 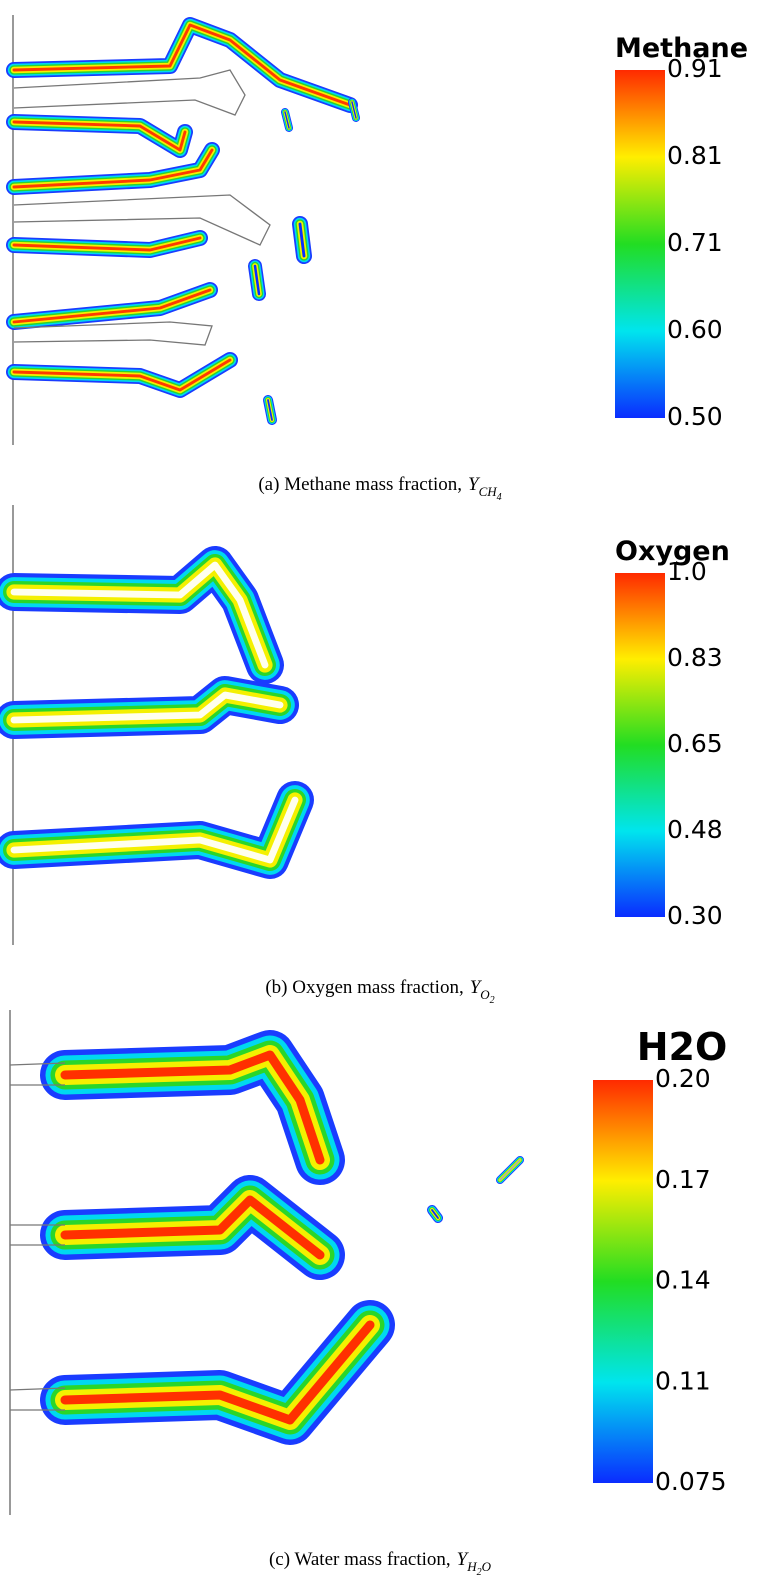 What do you see at coordinates (683, 1179) in the screenshot?
I see `colorbar-tick: 0.17` at bounding box center [683, 1179].